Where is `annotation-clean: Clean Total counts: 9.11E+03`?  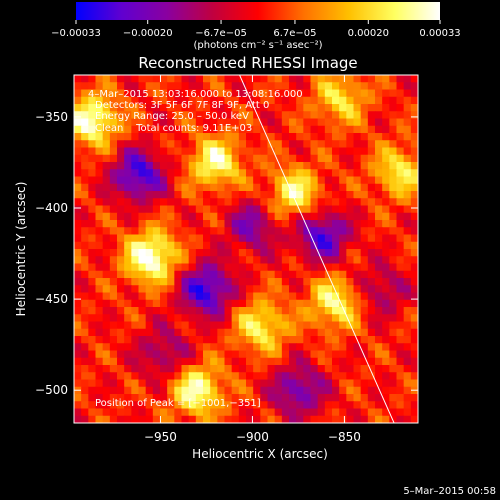
annotation-clean: Clean Total counts: 9.11E+03 is located at coordinates (173, 128).